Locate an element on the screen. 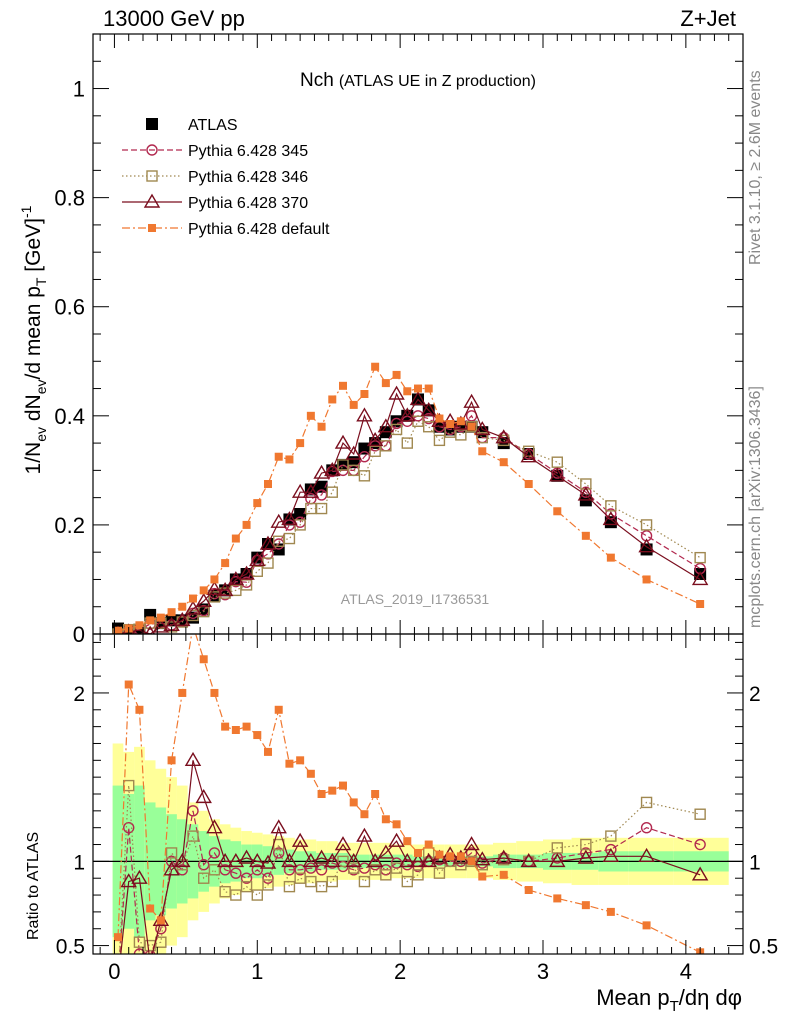  x-tick-label: 3 is located at coordinates (543, 971).